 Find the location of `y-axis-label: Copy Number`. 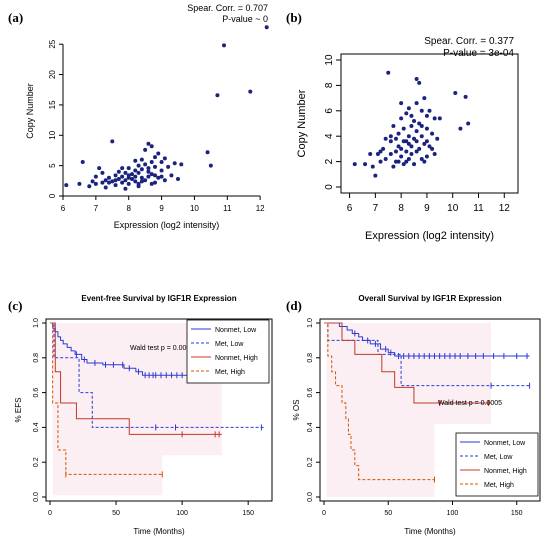

y-axis-label: Copy Number is located at coordinates (302, 123).